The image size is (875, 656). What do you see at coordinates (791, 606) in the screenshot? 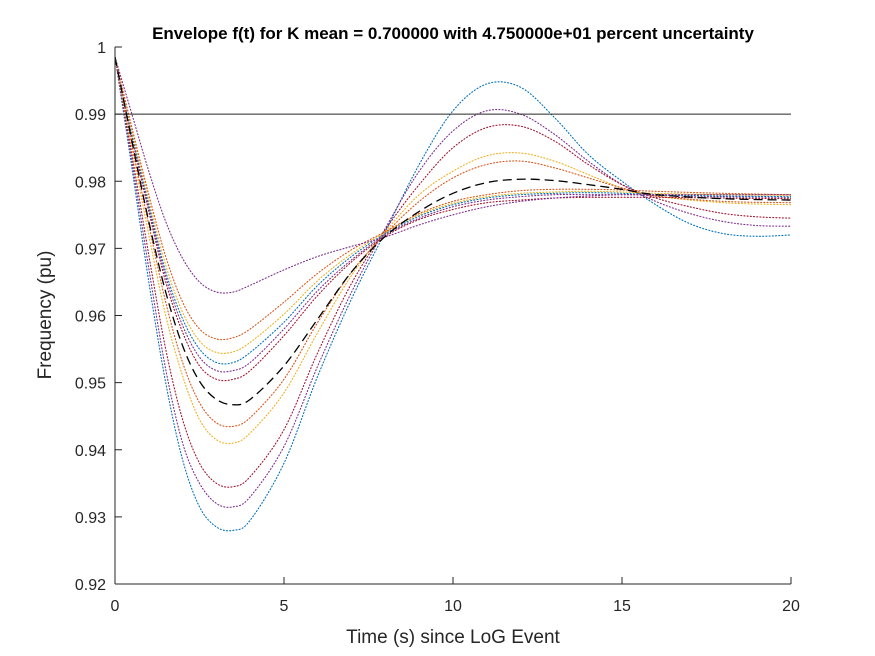
I see `x-tick-label: 20` at bounding box center [791, 606].